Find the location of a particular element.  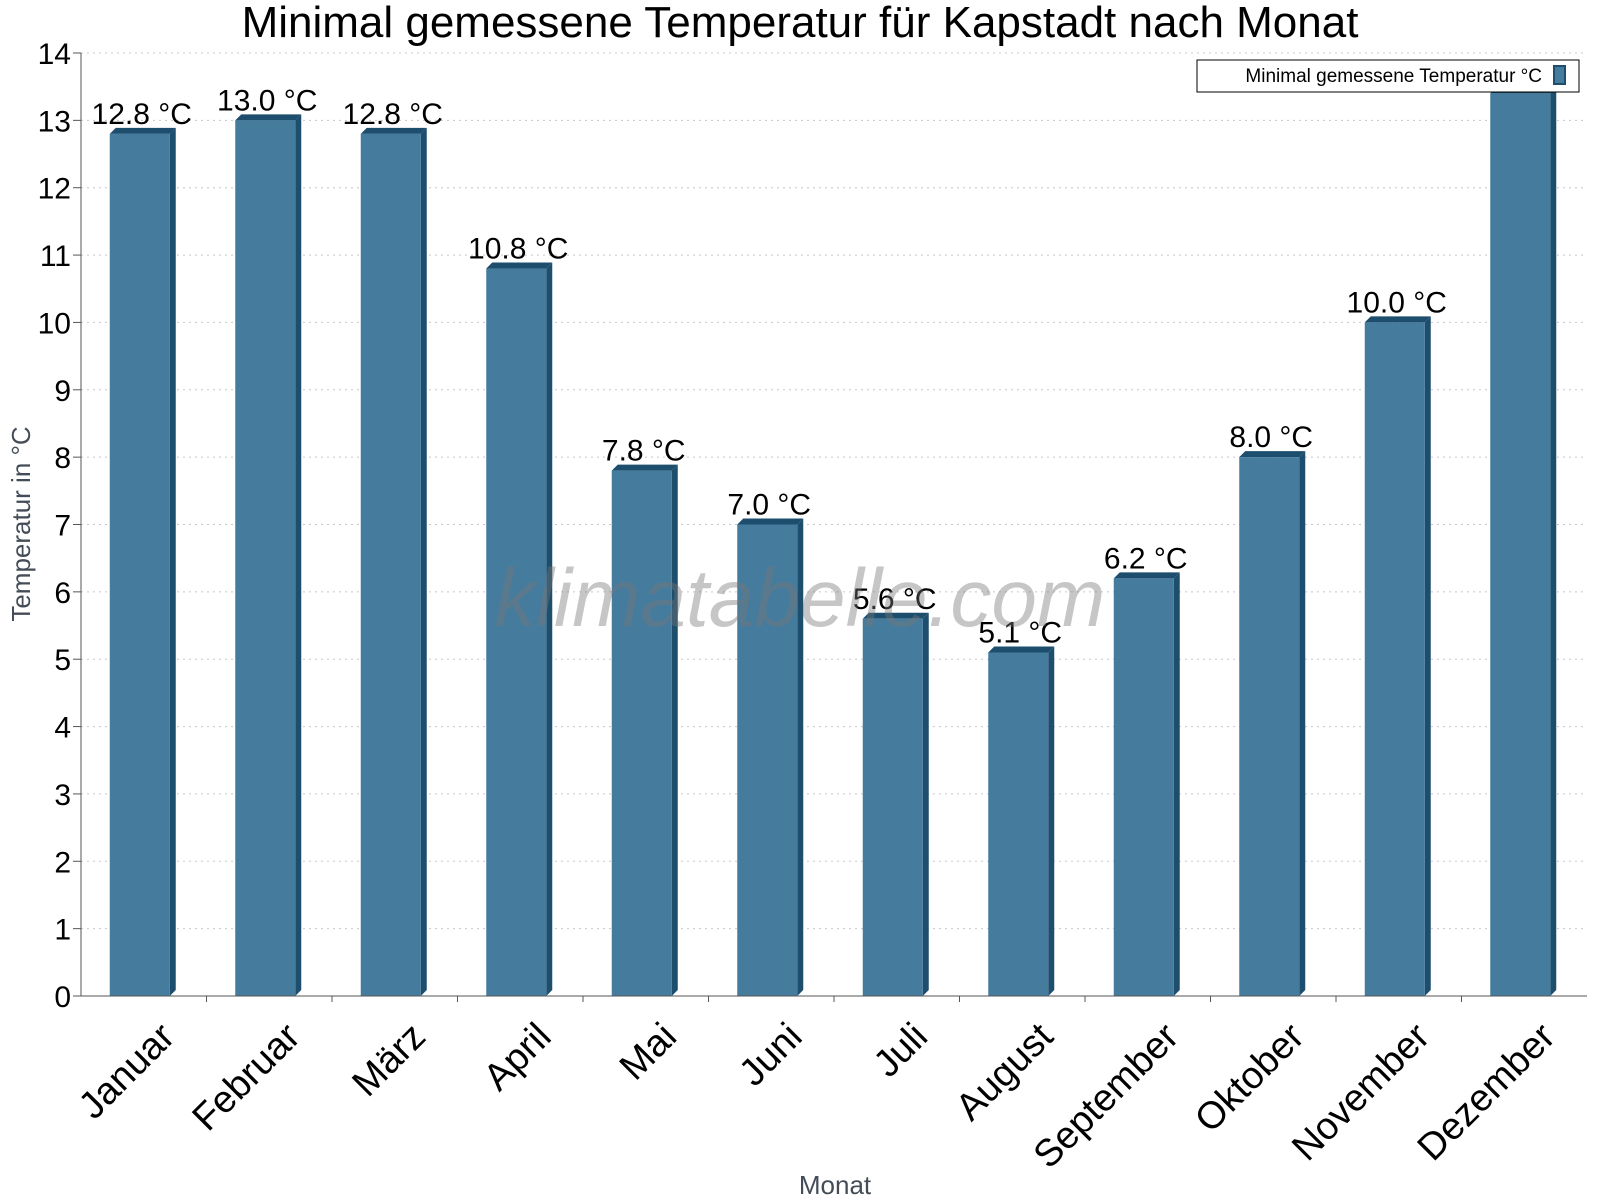

x-tick-label: Dezember is located at coordinates (1487, 1092).